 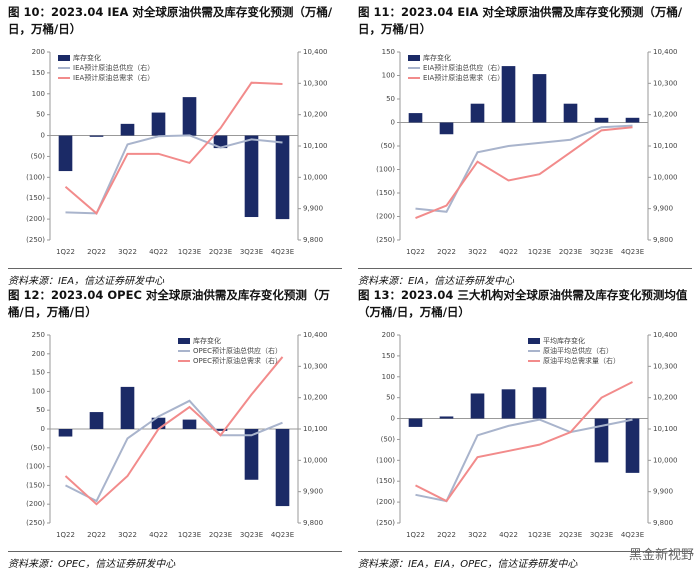 What do you see at coordinates (113, 67) in the screenshot?
I see `legend-label: IEA预计原油总供应（右）` at bounding box center [113, 67].